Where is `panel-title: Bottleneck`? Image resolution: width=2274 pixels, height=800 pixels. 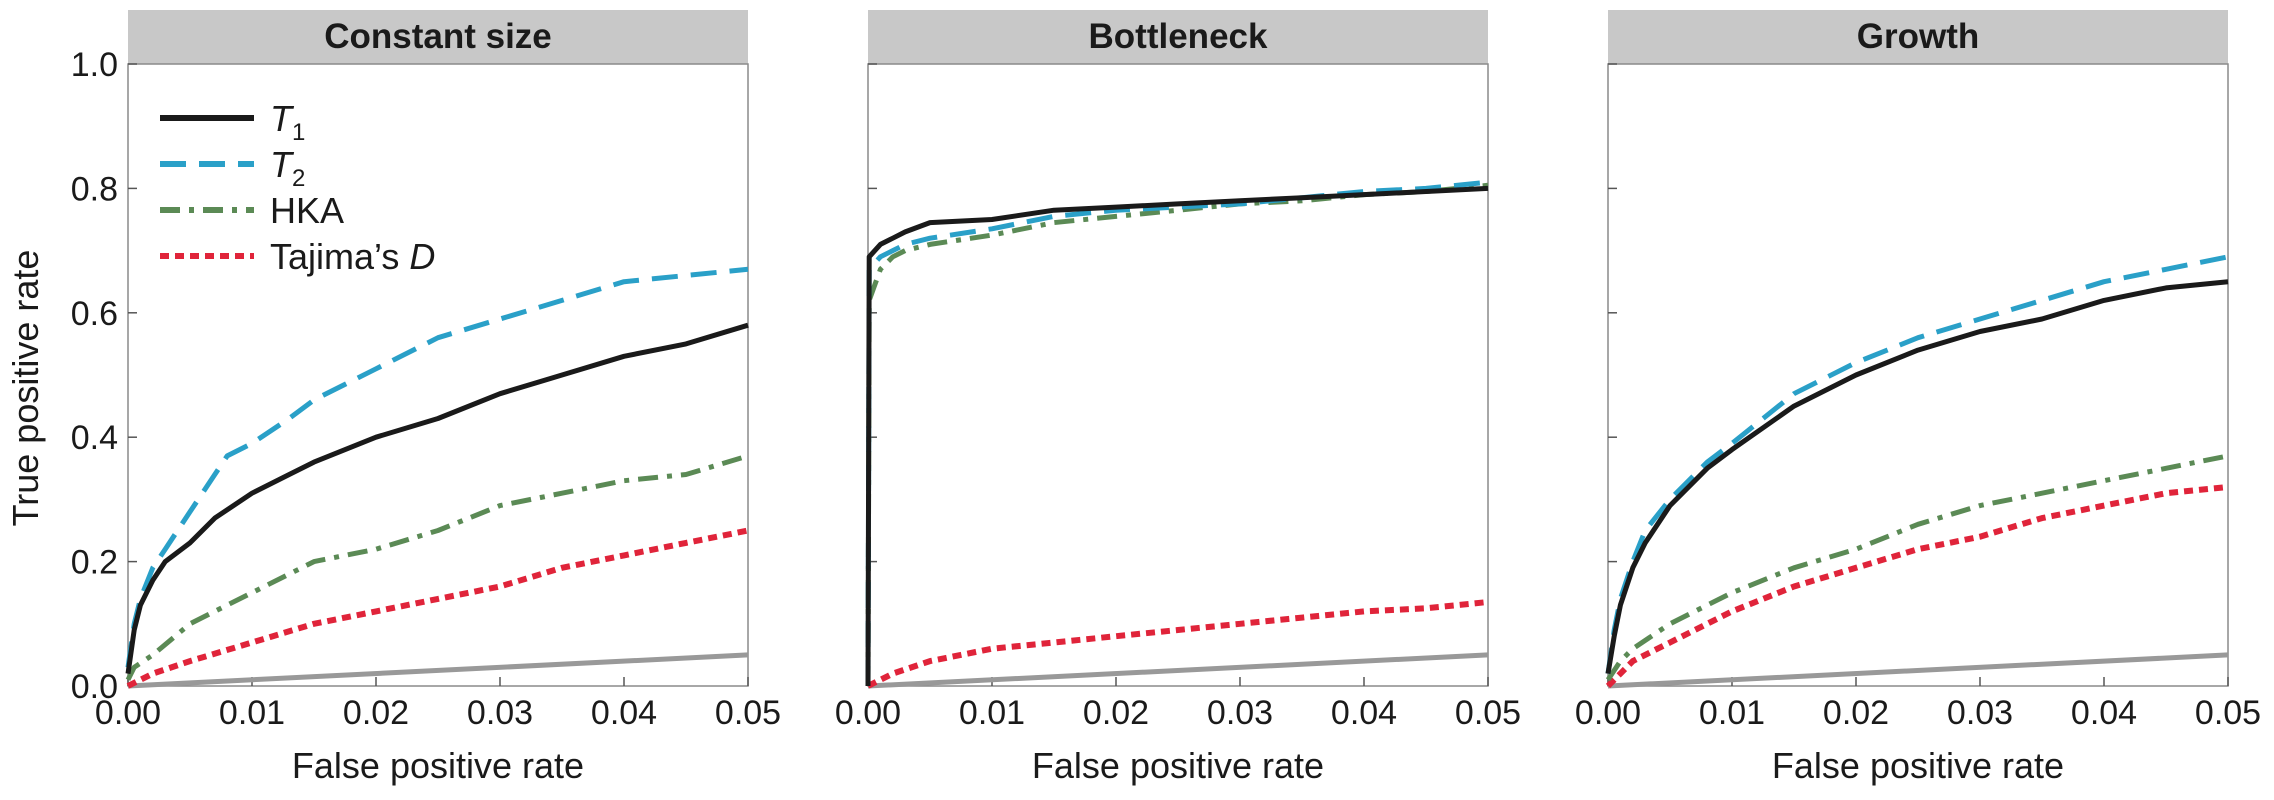 panel-title: Bottleneck is located at coordinates (1178, 36).